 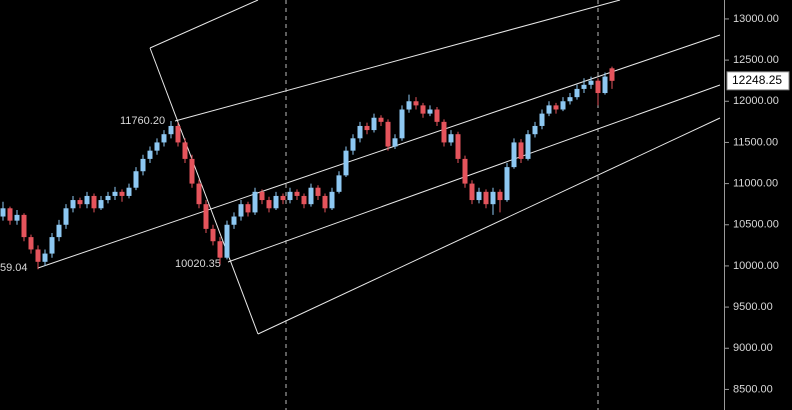 I want to click on y-tick-label: 11000.00, so click(x=755, y=184).